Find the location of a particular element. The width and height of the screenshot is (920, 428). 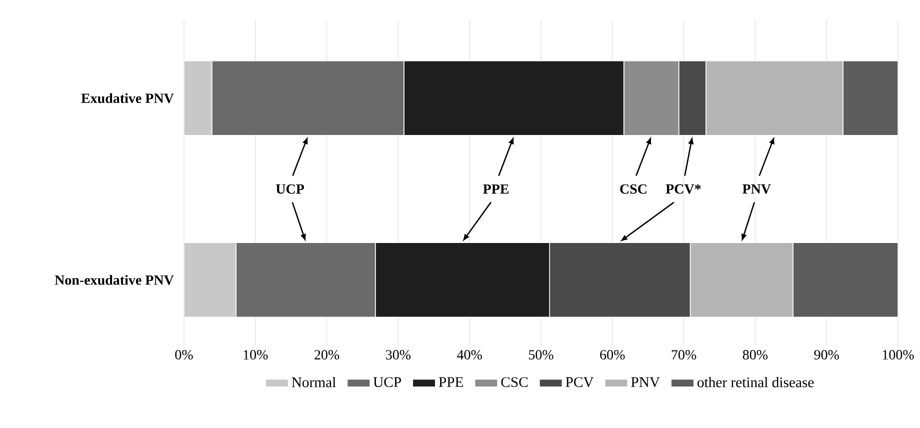

x-tick-label: 50% is located at coordinates (541, 355).